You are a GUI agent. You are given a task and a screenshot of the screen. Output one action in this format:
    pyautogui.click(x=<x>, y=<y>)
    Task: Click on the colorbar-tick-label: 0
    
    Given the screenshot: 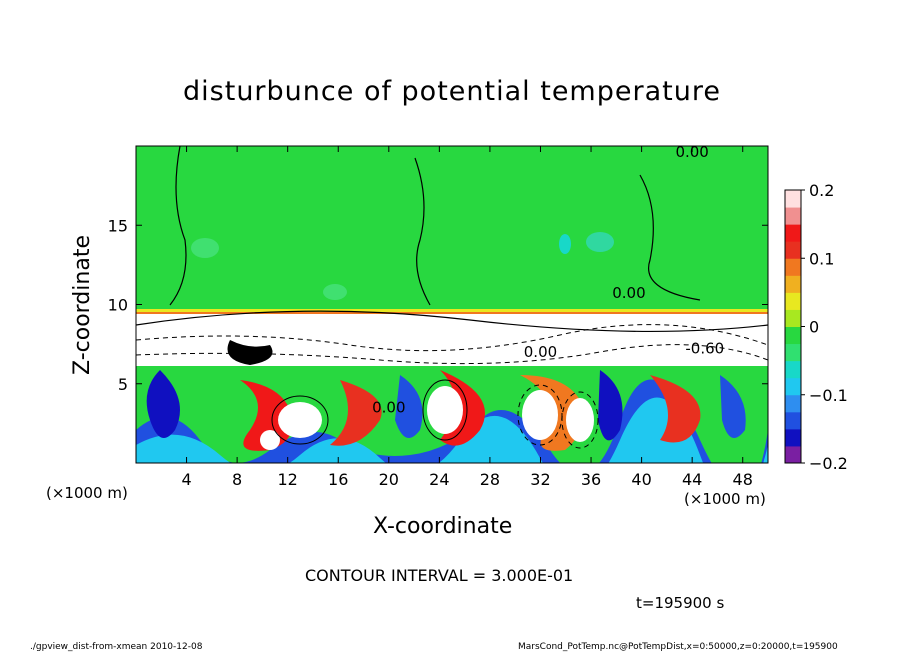 What is the action you would take?
    pyautogui.click(x=814, y=327)
    